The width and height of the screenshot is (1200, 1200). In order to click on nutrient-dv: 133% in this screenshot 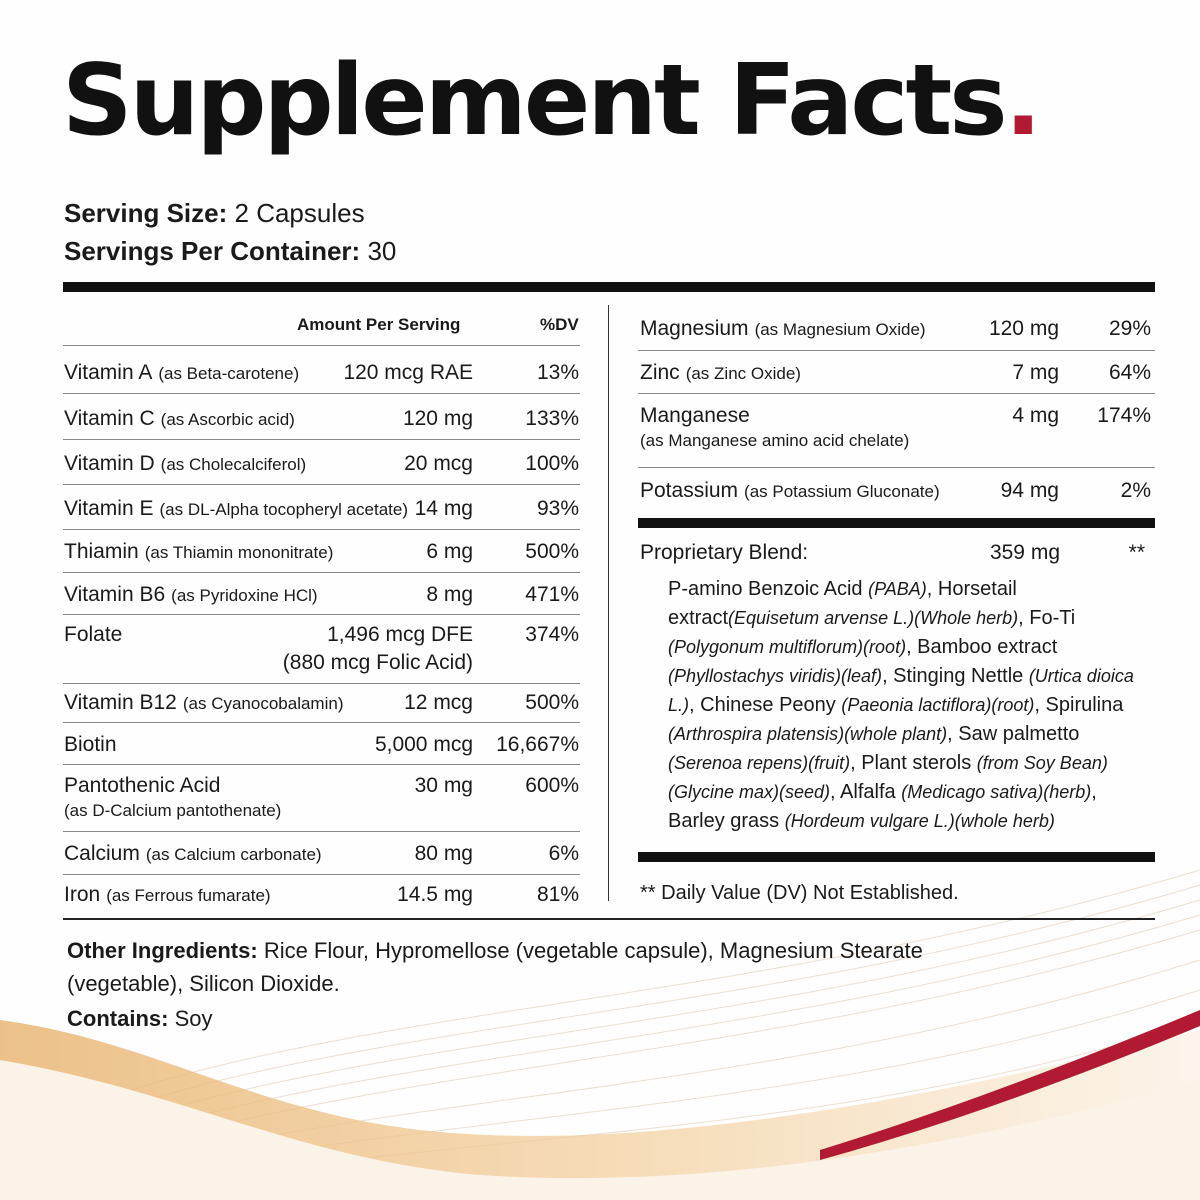, I will do `click(552, 418)`.